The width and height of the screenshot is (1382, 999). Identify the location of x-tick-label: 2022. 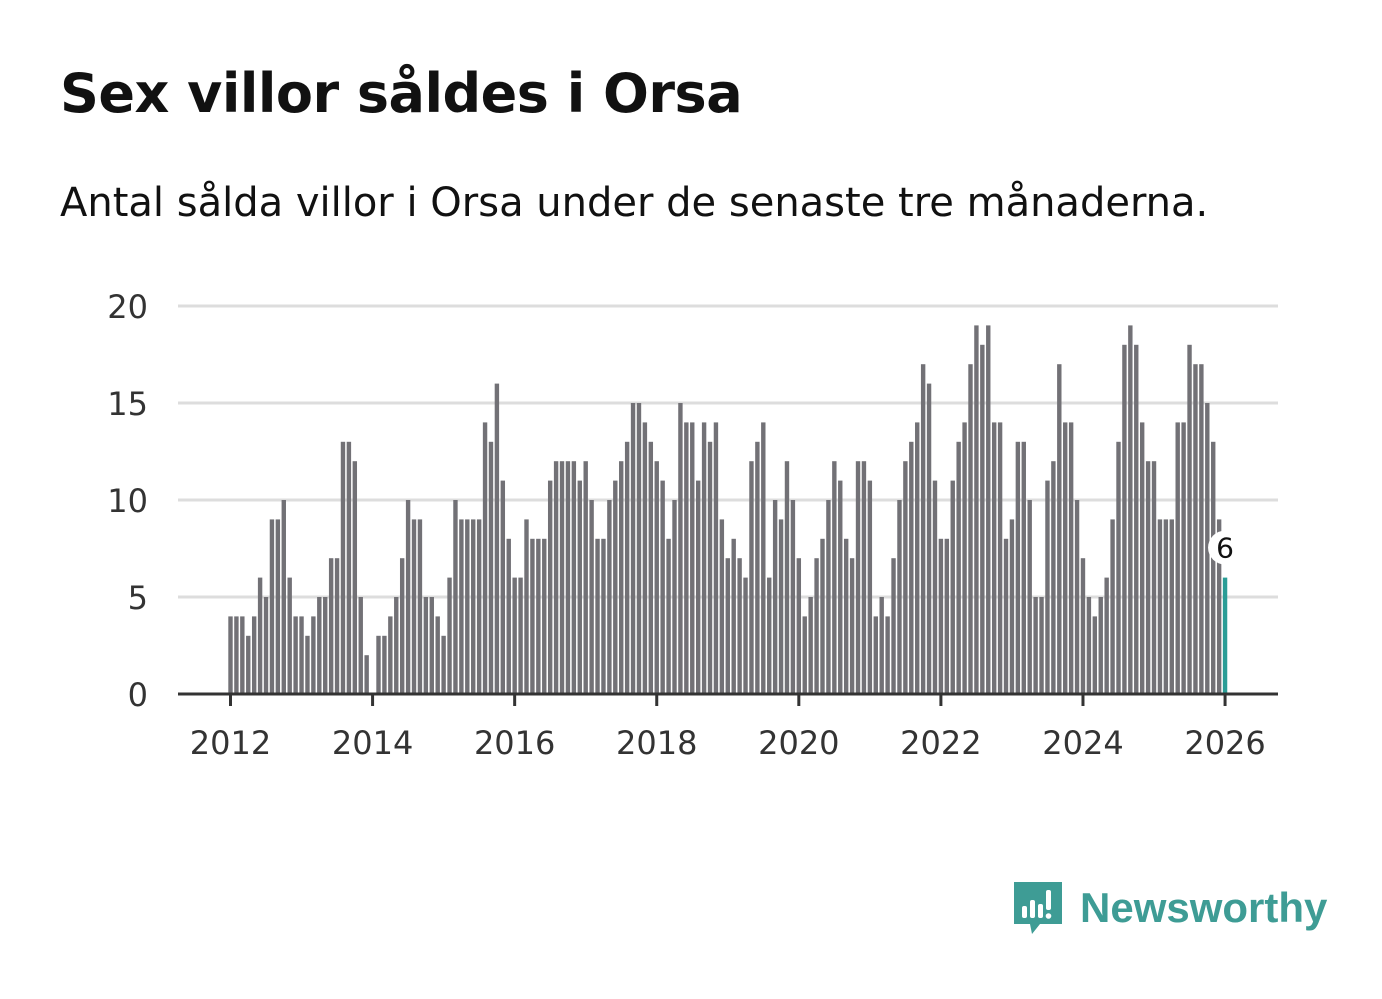
(940, 743).